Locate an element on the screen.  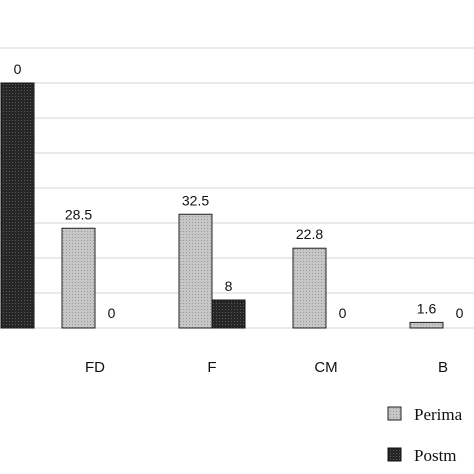
x-tick-label: B is located at coordinates (443, 367).